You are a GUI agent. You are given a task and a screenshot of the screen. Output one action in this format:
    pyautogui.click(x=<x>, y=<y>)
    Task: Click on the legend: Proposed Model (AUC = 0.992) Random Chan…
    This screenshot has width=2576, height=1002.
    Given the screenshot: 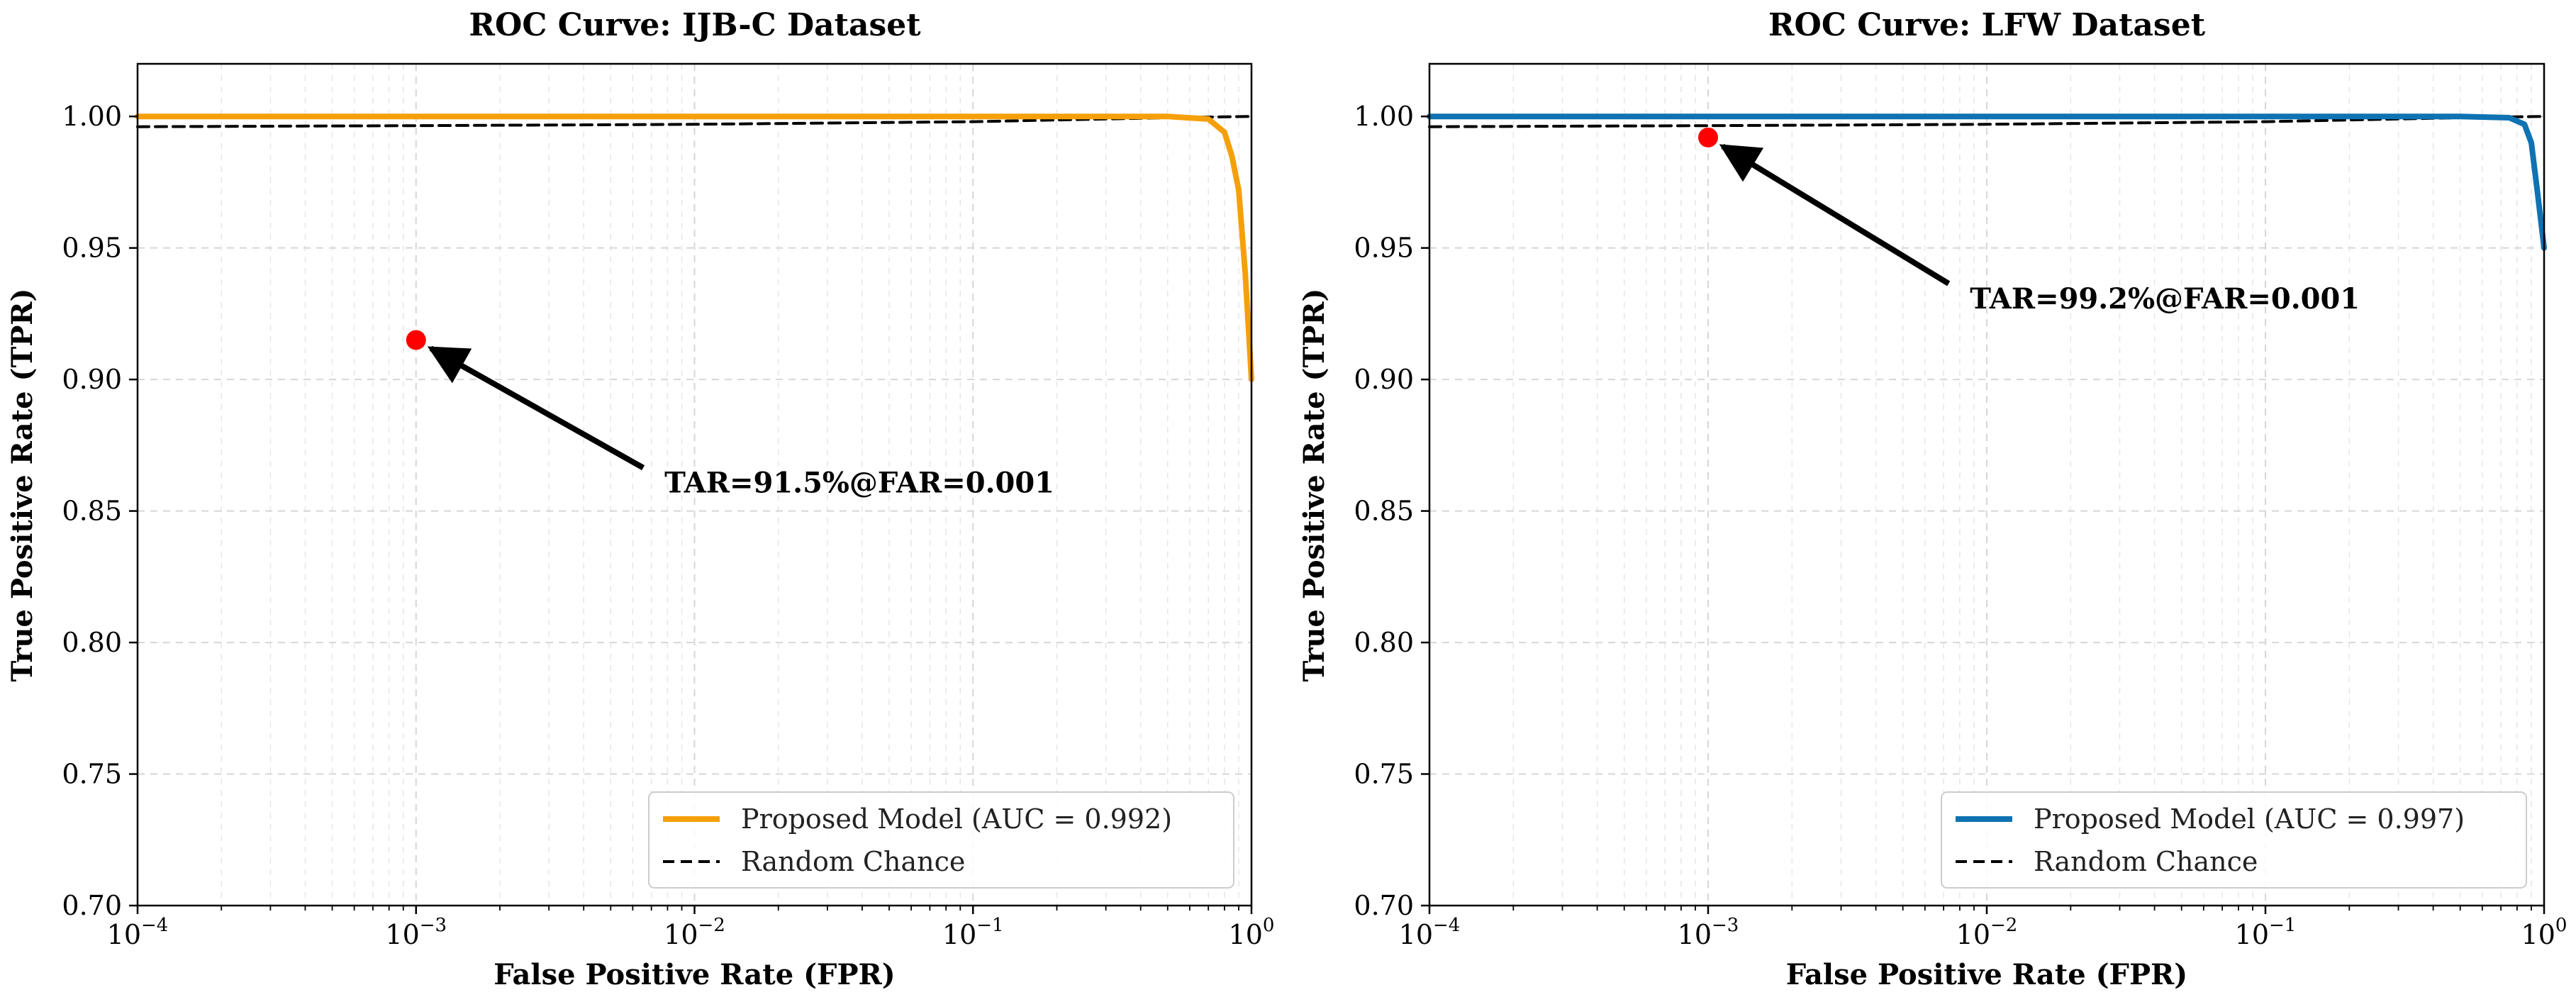 What is the action you would take?
    pyautogui.click(x=941, y=840)
    